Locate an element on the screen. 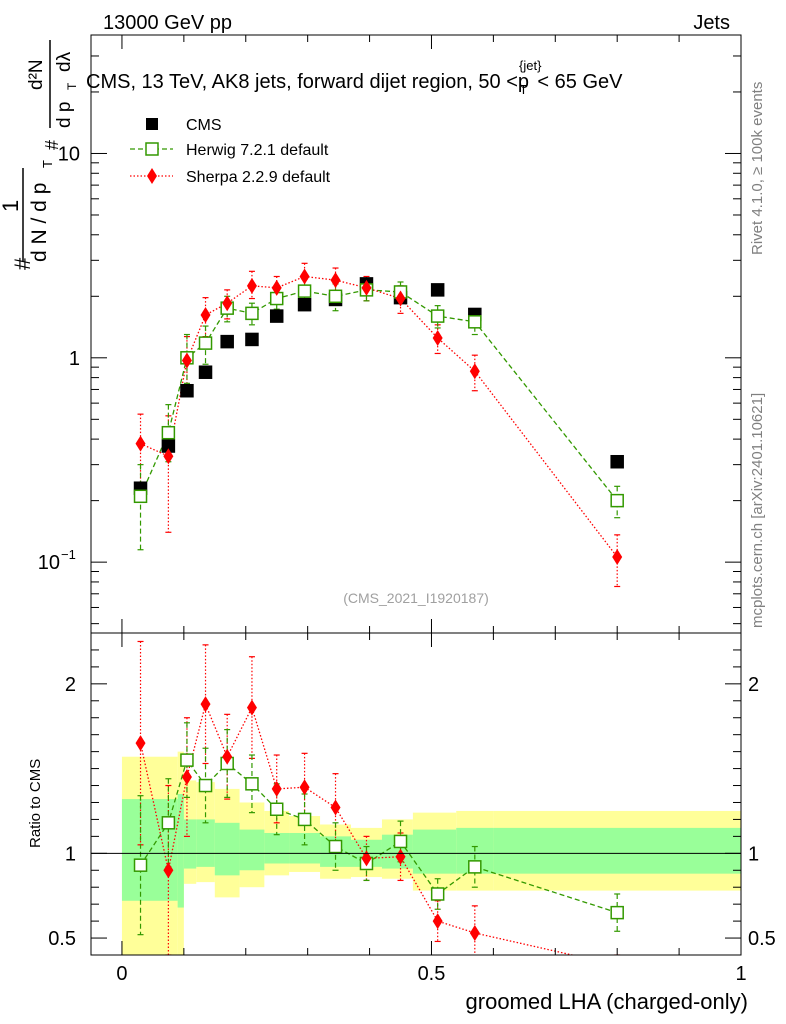 This screenshot has width=786, height=1024. ratio-y-tick-label-right: 1 is located at coordinates (753, 854).